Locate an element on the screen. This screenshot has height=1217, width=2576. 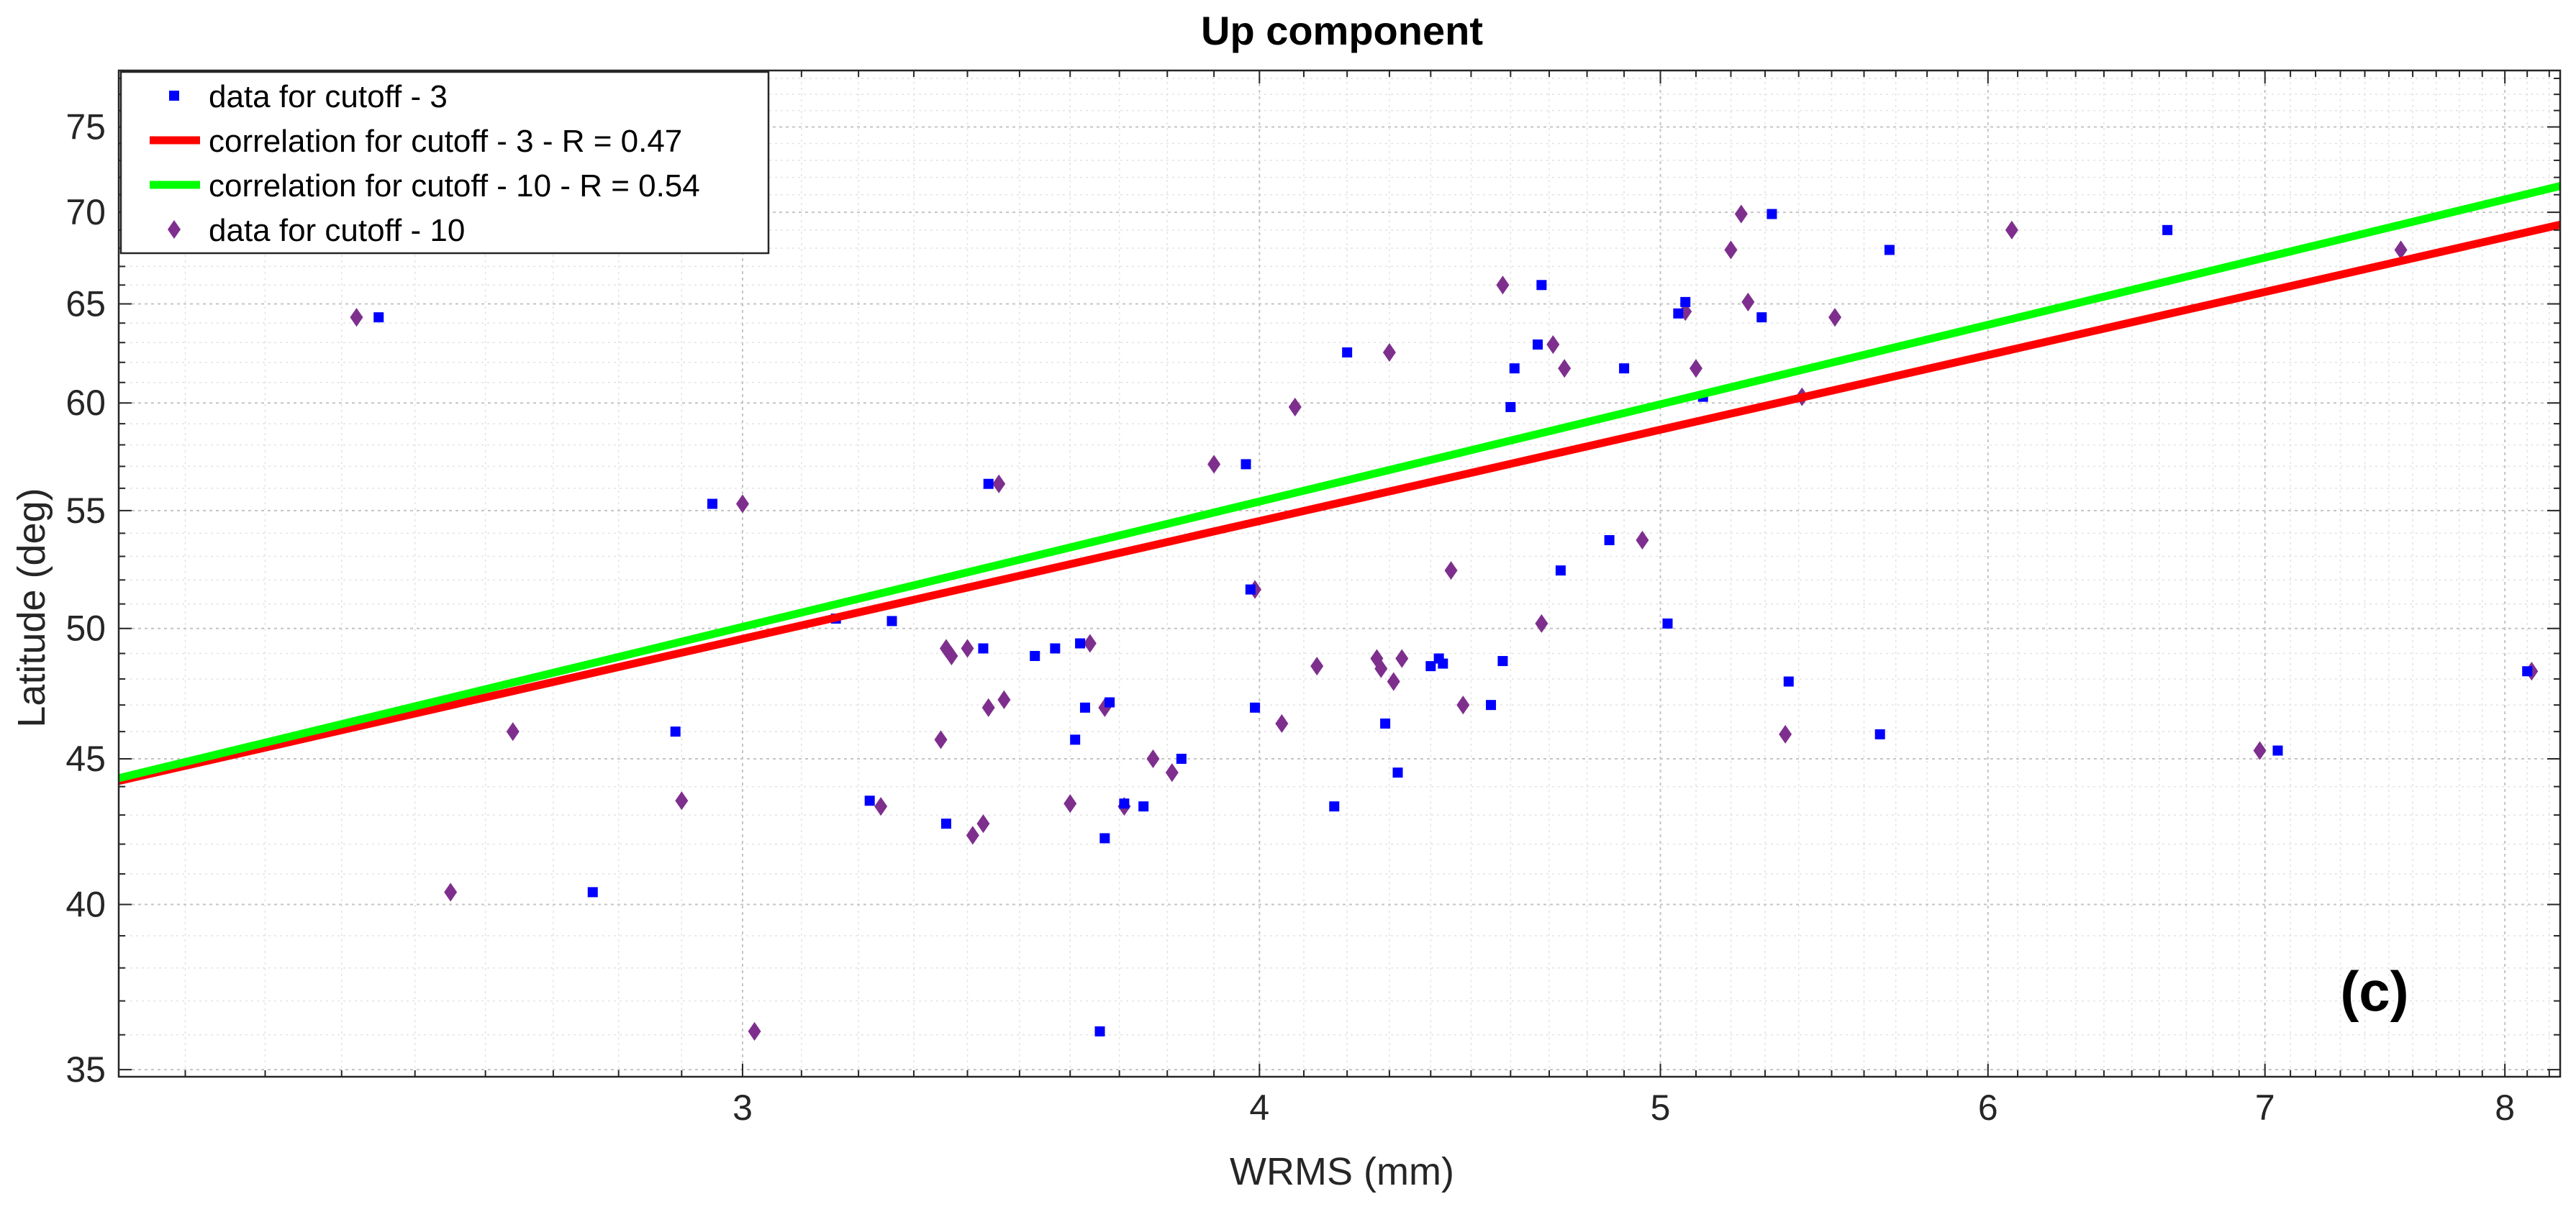
x-tick-label: 6 is located at coordinates (1988, 1108).